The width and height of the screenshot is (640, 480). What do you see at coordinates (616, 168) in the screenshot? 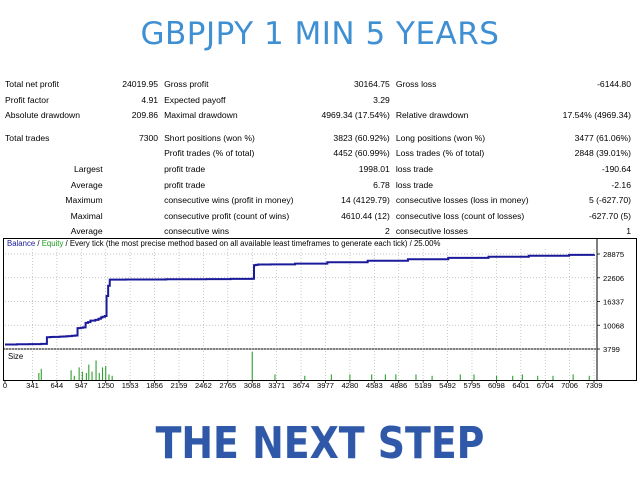
I see `report-cell-c6: -190.64` at bounding box center [616, 168].